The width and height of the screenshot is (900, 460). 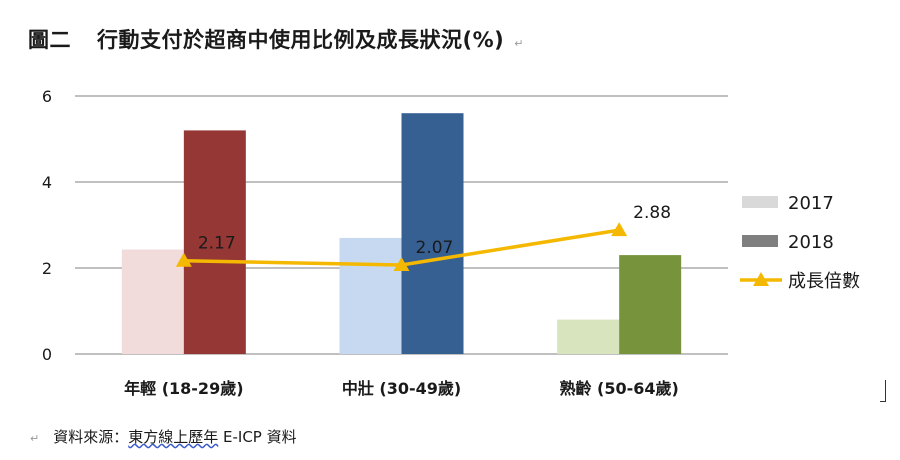 What do you see at coordinates (49, 40) in the screenshot?
I see `figure-number: 圖二` at bounding box center [49, 40].